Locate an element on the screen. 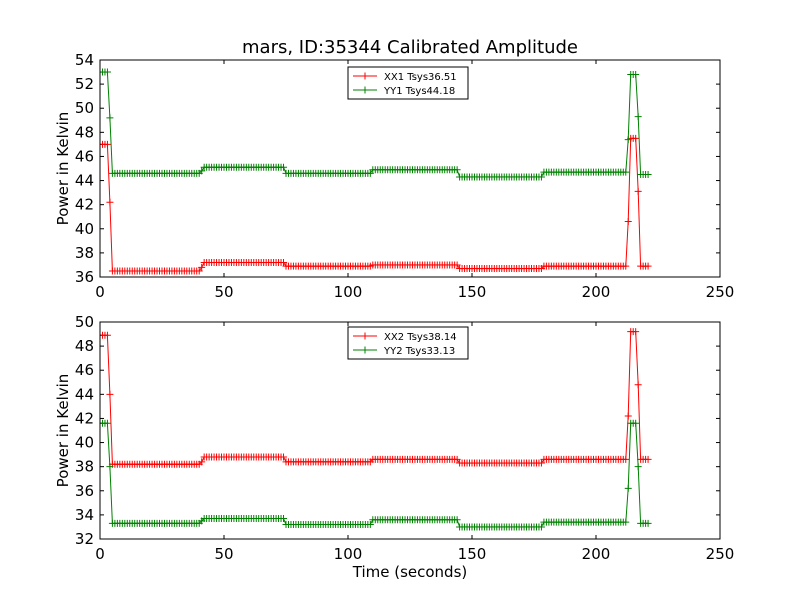 This screenshot has height=600, width=800. legend-label: YY1 Tsys44.18 is located at coordinates (419, 91).